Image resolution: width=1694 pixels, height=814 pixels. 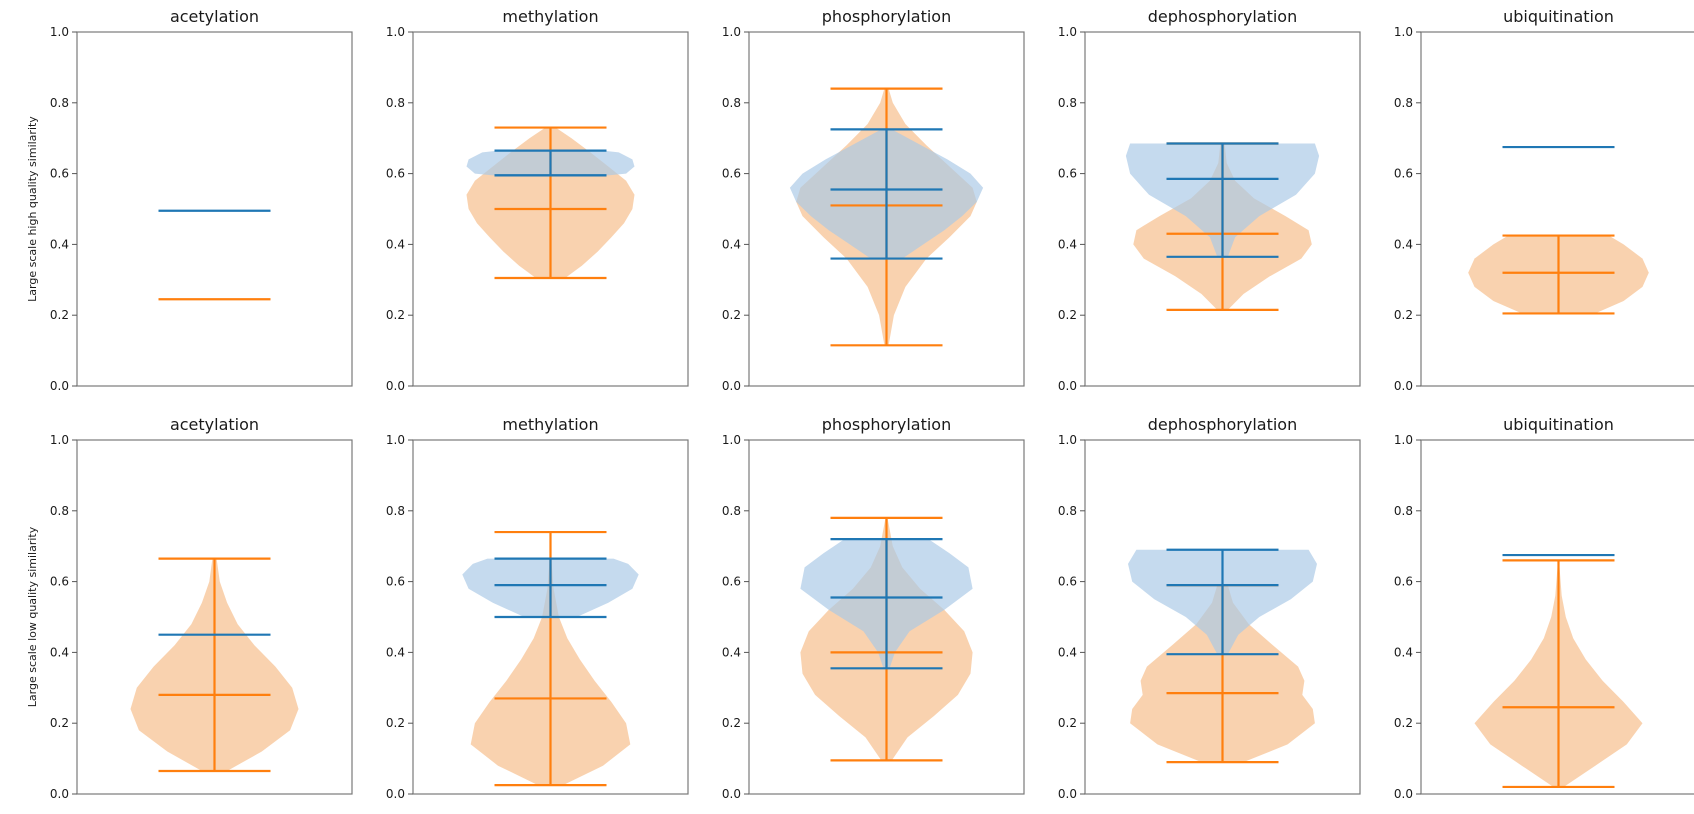 I want to click on panel-r0-p3: 0.0 0.2 0.4 0.6 0.8 1.0 dephosphorylation, so click(x=1209, y=200).